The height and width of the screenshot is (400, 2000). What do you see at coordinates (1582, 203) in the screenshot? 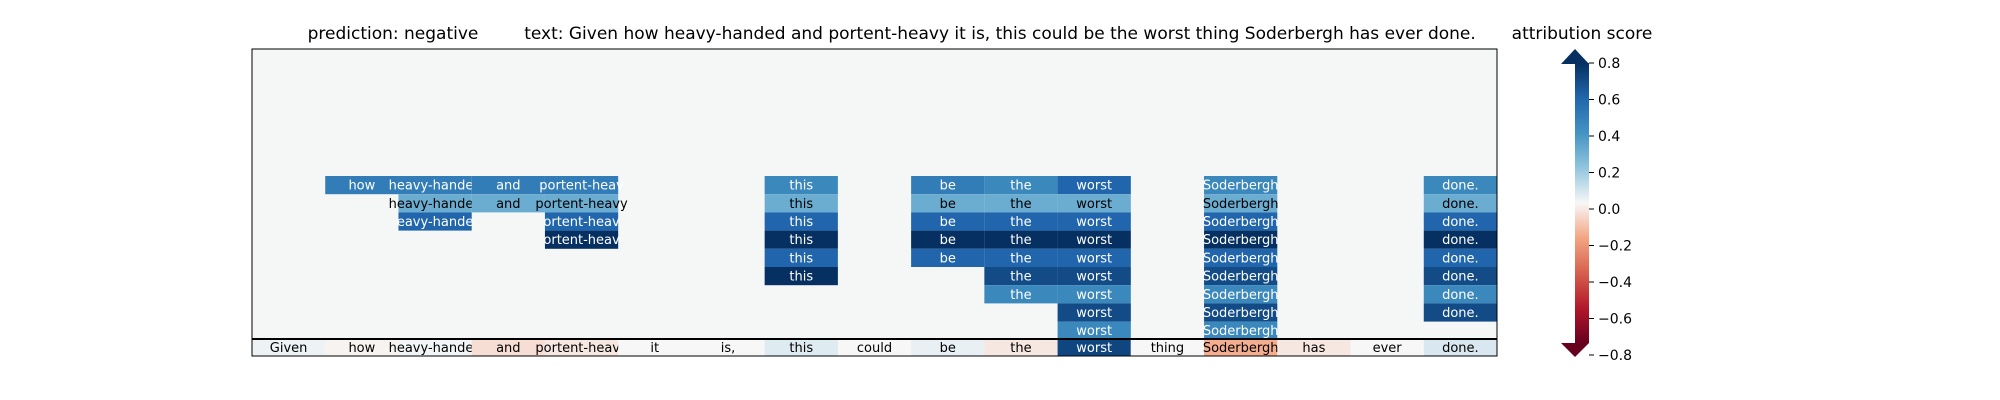
I see `colorbar-gradient` at bounding box center [1582, 203].